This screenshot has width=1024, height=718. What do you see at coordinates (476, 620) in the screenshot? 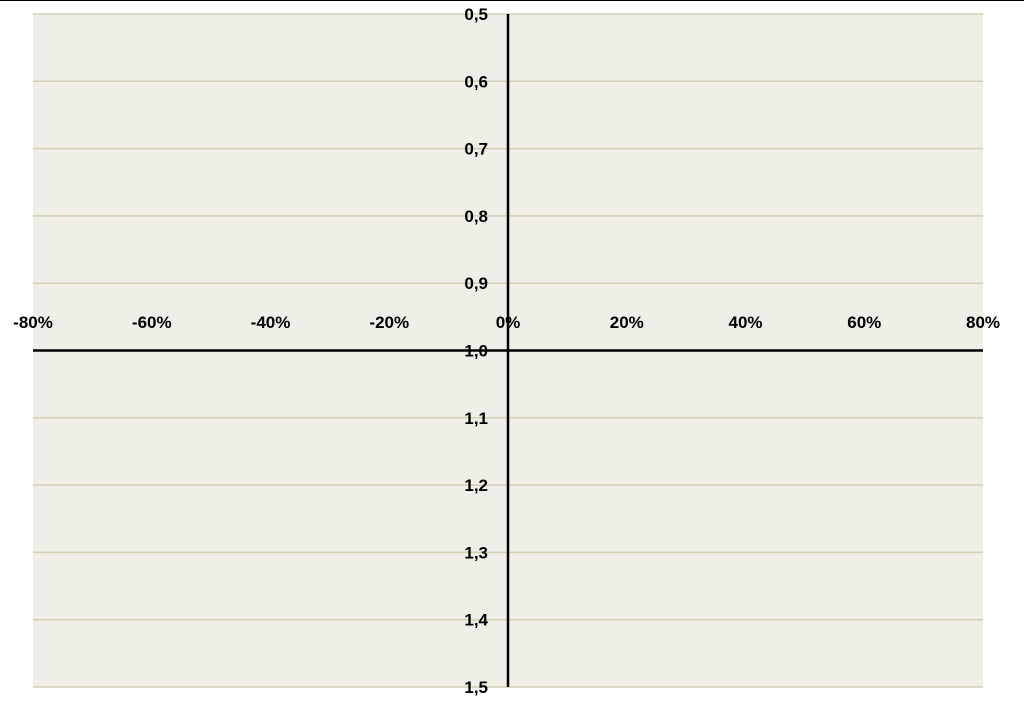
I see `y-tick-label: 1,4` at bounding box center [476, 620].